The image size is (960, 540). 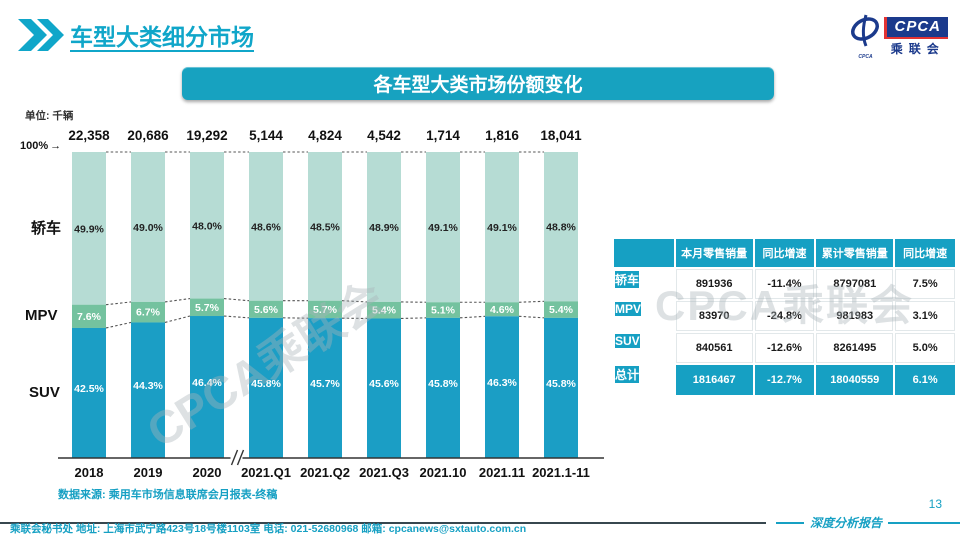 I want to click on x-axis-category-label: 2021.1-11, so click(x=561, y=472).